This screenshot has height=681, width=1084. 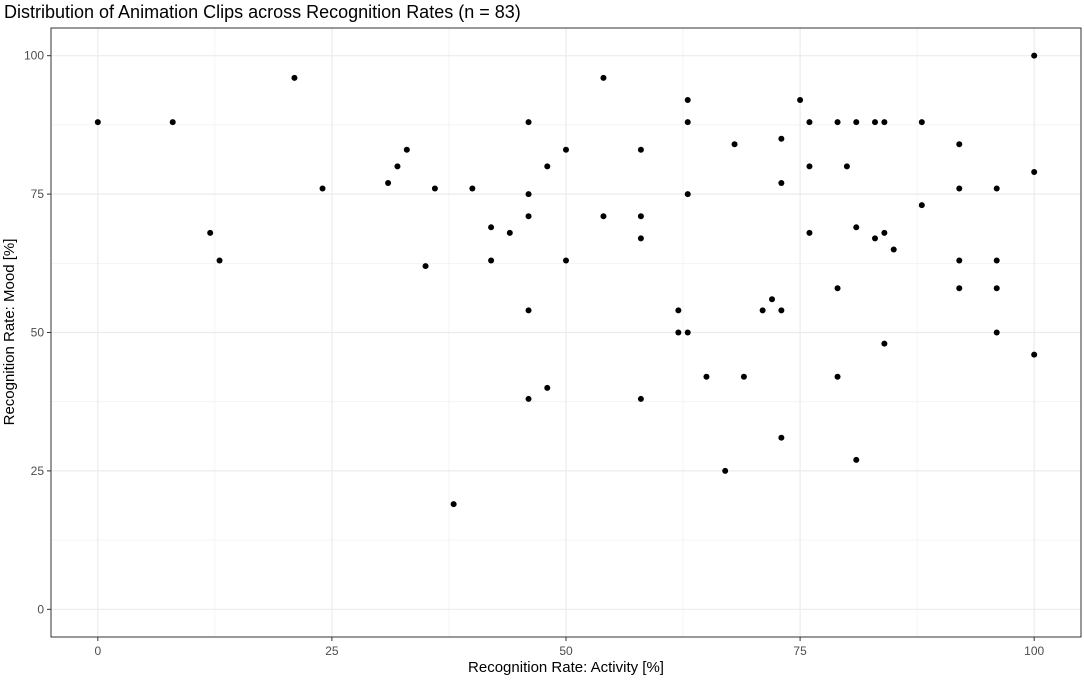 I want to click on y-tick-label: 50, so click(x=38, y=333).